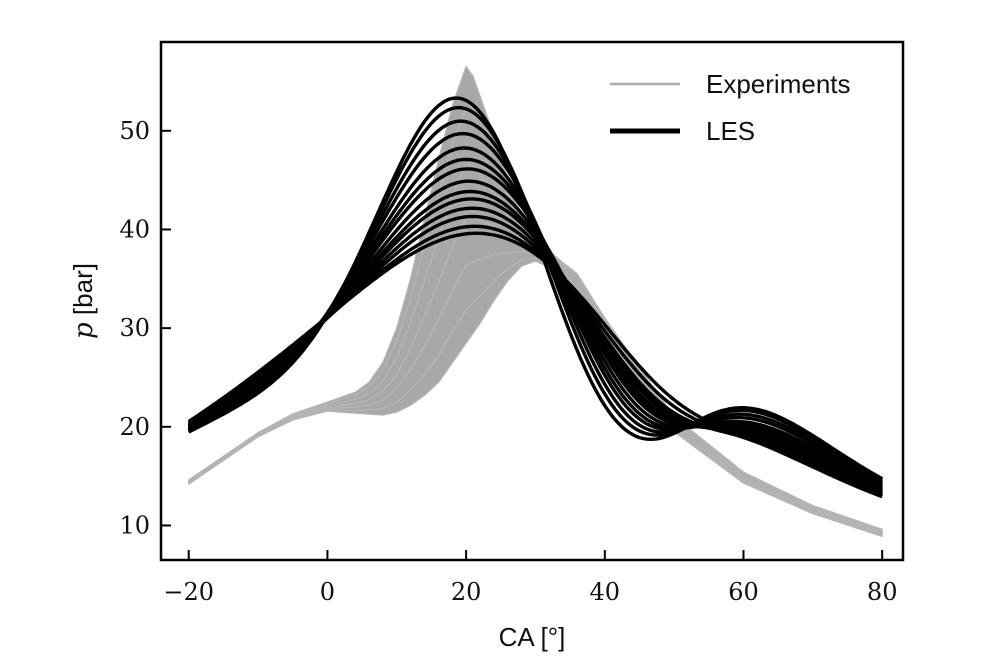 This screenshot has height=666, width=1000. What do you see at coordinates (466, 592) in the screenshot?
I see `x-tick-label: 20` at bounding box center [466, 592].